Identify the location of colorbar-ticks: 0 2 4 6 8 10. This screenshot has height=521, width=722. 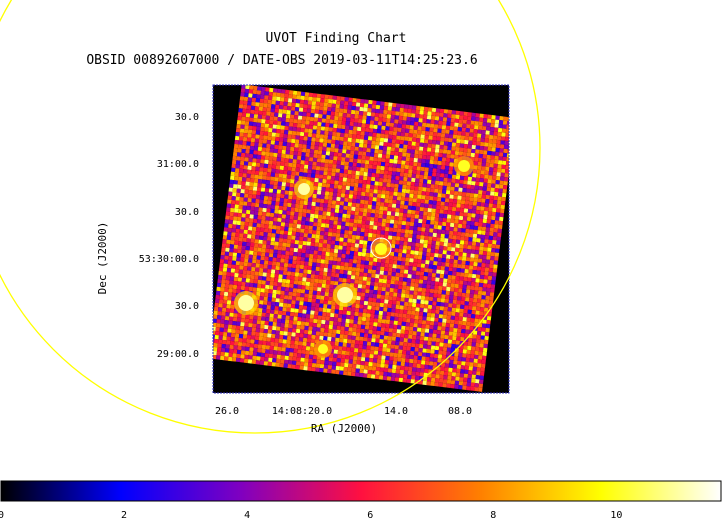
(311, 515).